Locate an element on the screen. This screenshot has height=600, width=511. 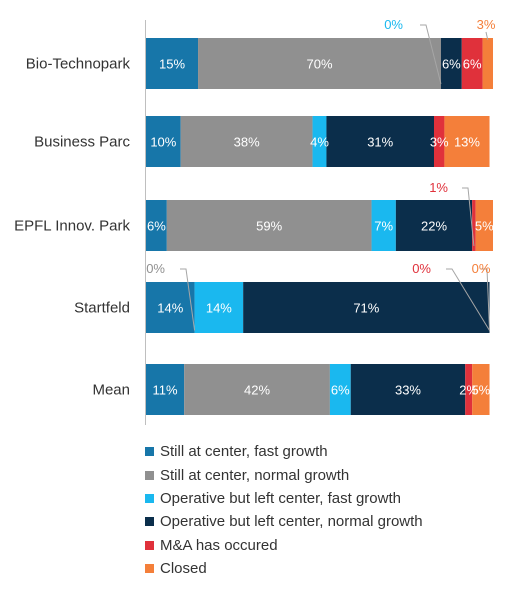
data-label: 33% is located at coordinates (408, 390).